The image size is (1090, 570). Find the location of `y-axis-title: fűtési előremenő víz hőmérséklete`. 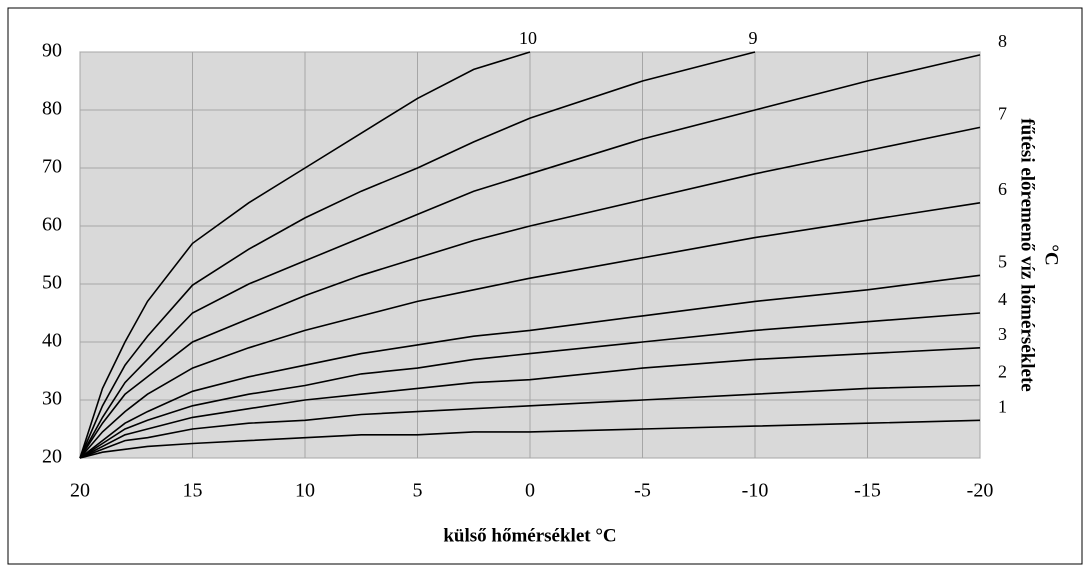

y-axis-title: fűtési előremenő víz hőmérséklete is located at coordinates (1027, 254).